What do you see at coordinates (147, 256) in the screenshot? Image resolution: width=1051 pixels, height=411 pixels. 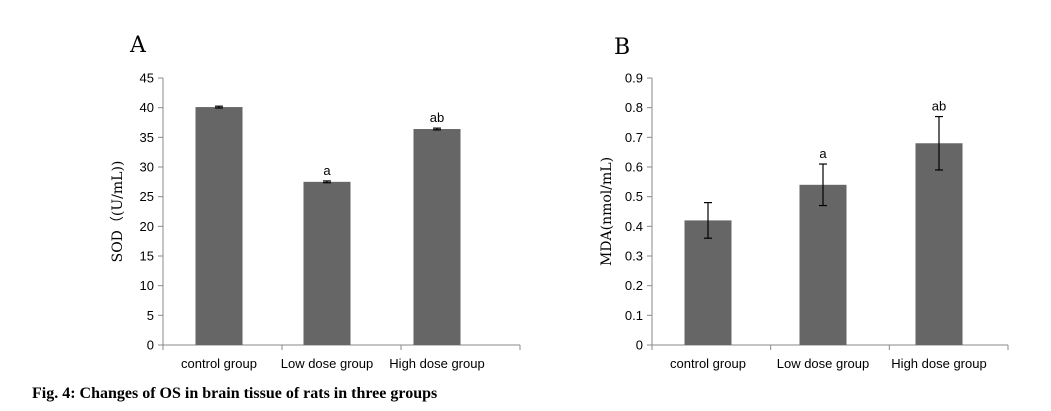 I see `y-tick-label: 15` at bounding box center [147, 256].